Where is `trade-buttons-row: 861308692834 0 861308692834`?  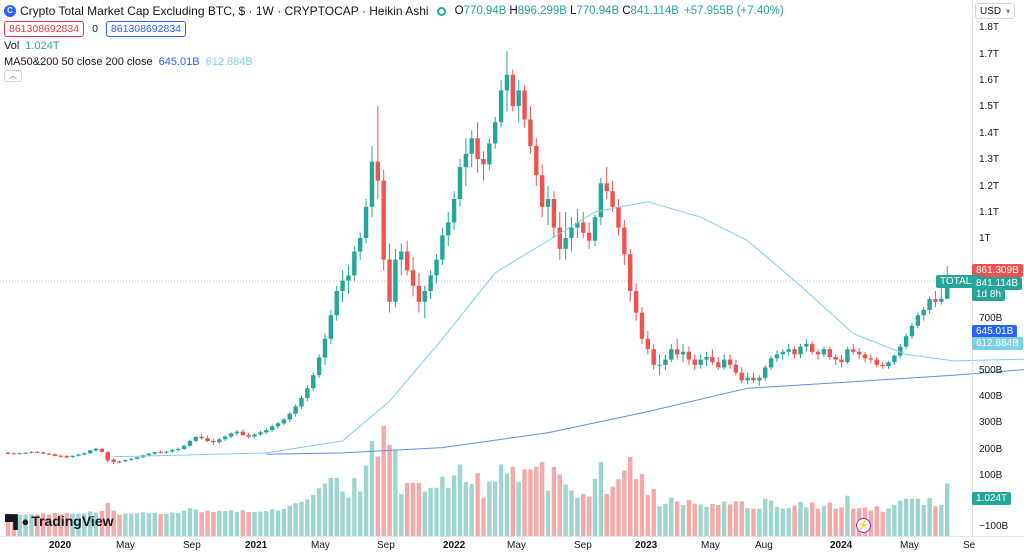 trade-buttons-row: 861308692834 0 861308692834 is located at coordinates (95, 29).